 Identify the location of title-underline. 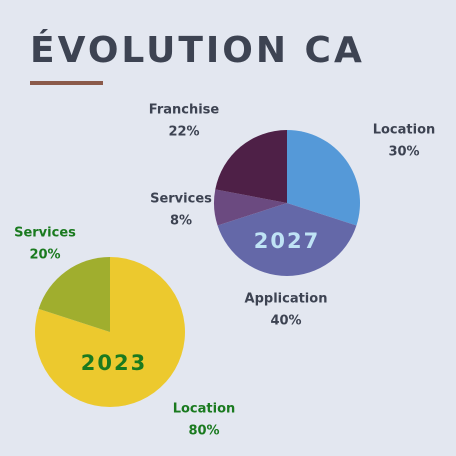
(66, 83).